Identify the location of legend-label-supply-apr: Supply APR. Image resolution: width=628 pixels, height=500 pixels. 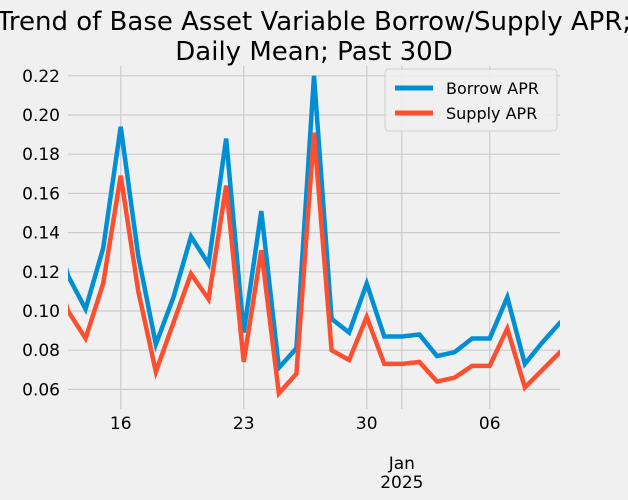
(491, 113).